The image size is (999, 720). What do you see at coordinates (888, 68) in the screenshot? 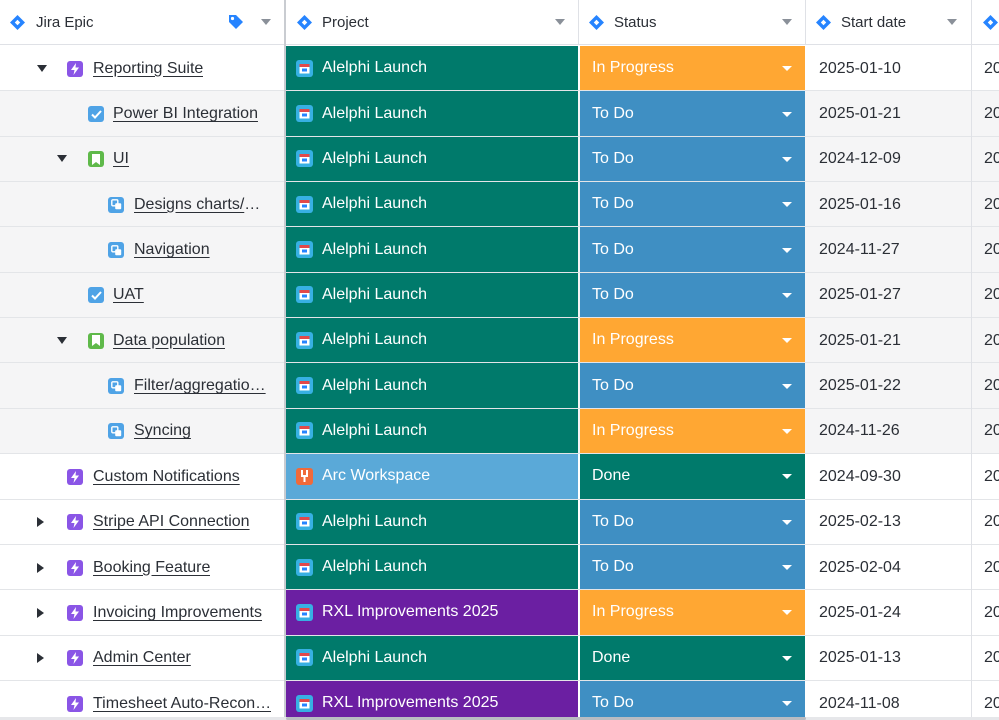
I see `cell-start-date: 2025-01-10` at bounding box center [888, 68].